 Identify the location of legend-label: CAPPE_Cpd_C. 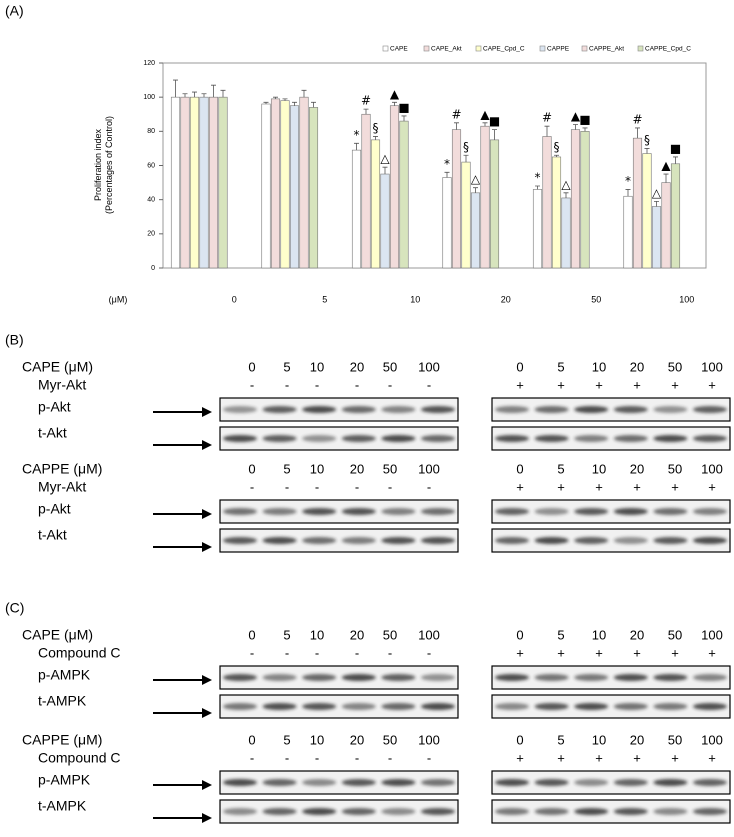
(668, 49).